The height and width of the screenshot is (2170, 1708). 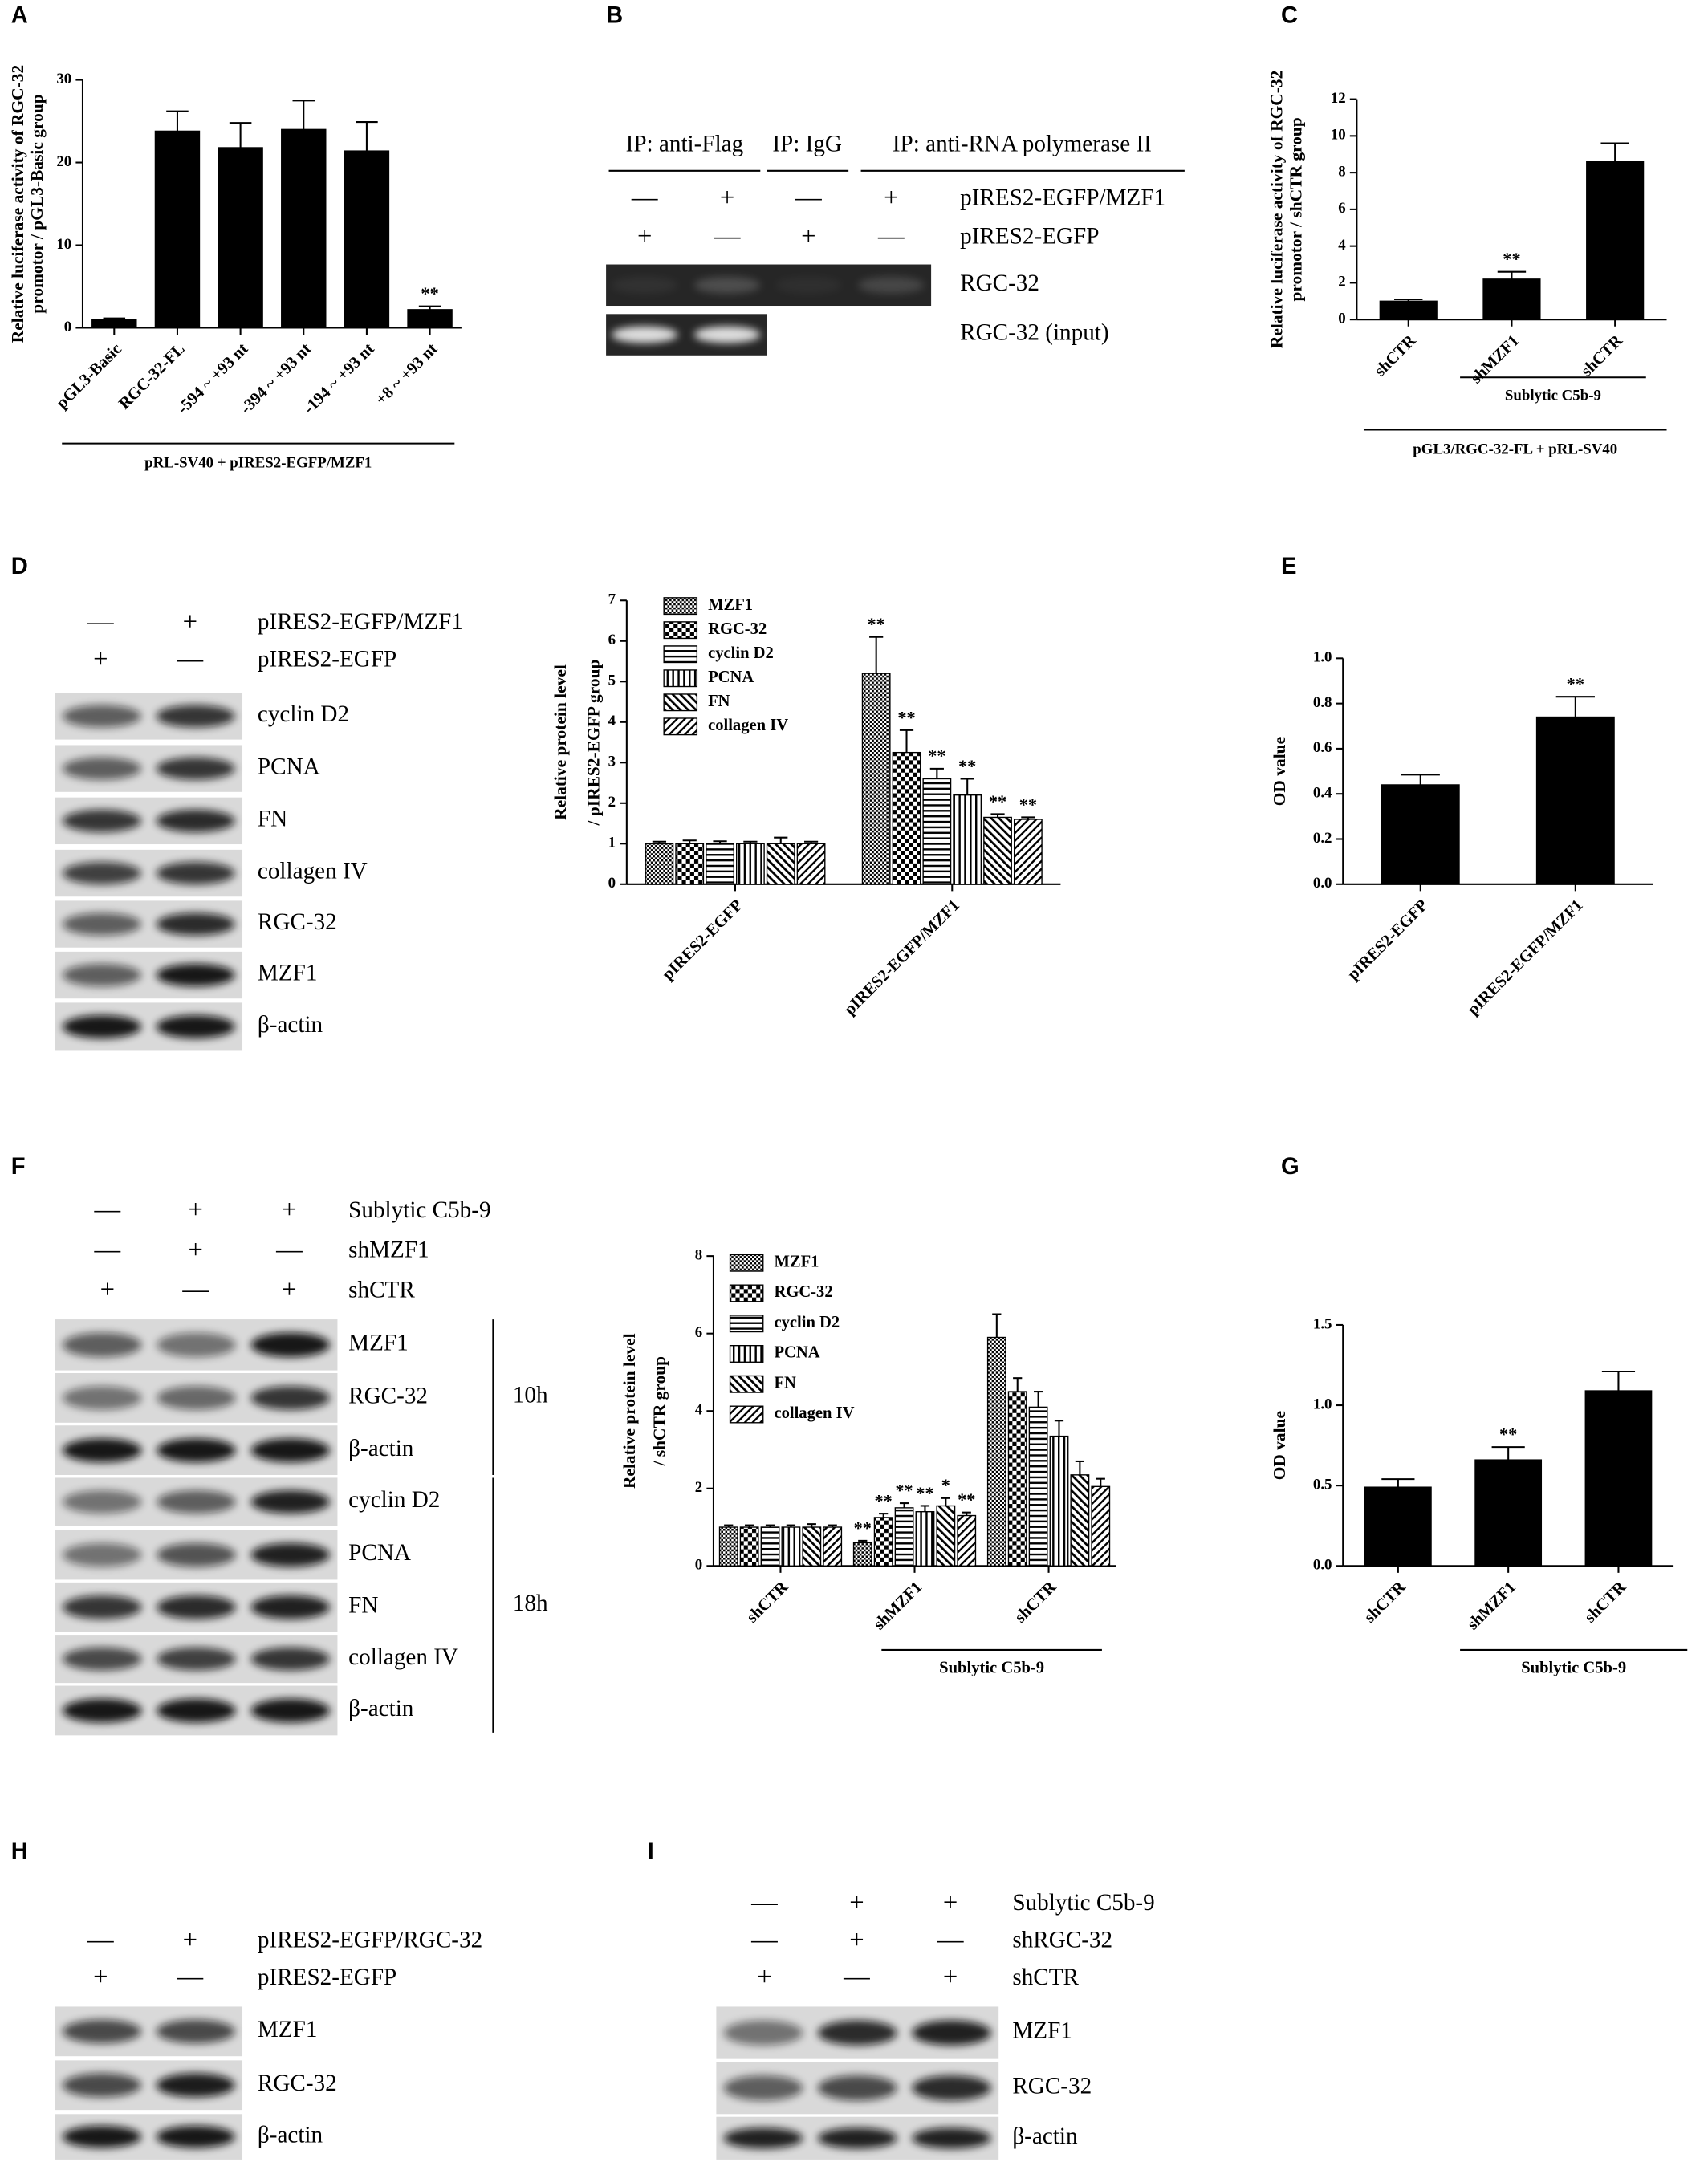 I want to click on panel-letter: G, so click(x=1290, y=1167).